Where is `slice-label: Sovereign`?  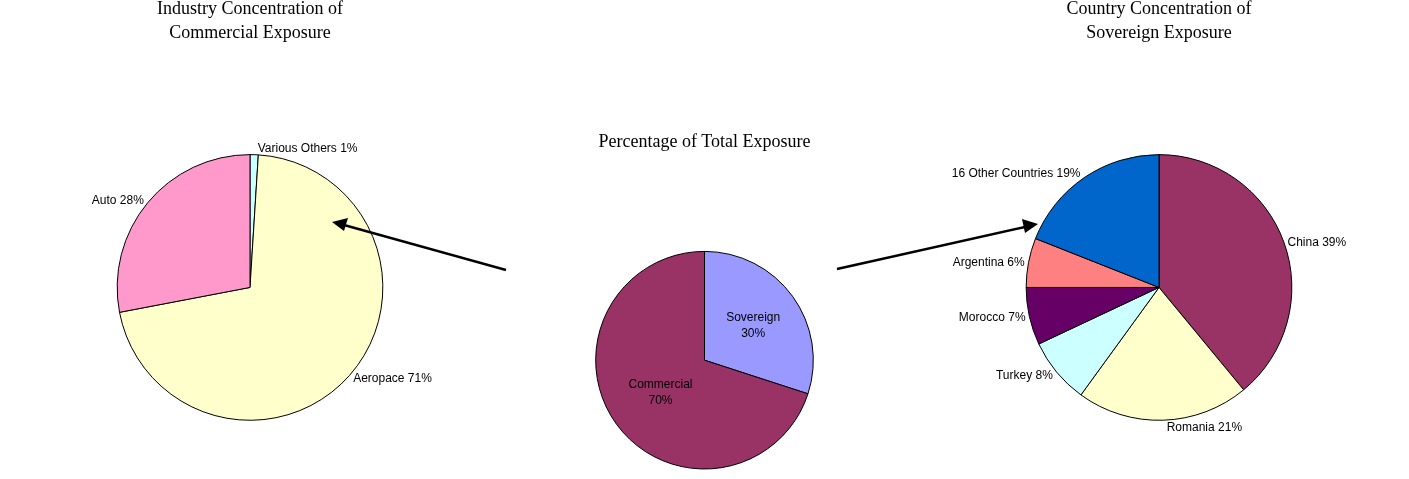
slice-label: Sovereign is located at coordinates (753, 317).